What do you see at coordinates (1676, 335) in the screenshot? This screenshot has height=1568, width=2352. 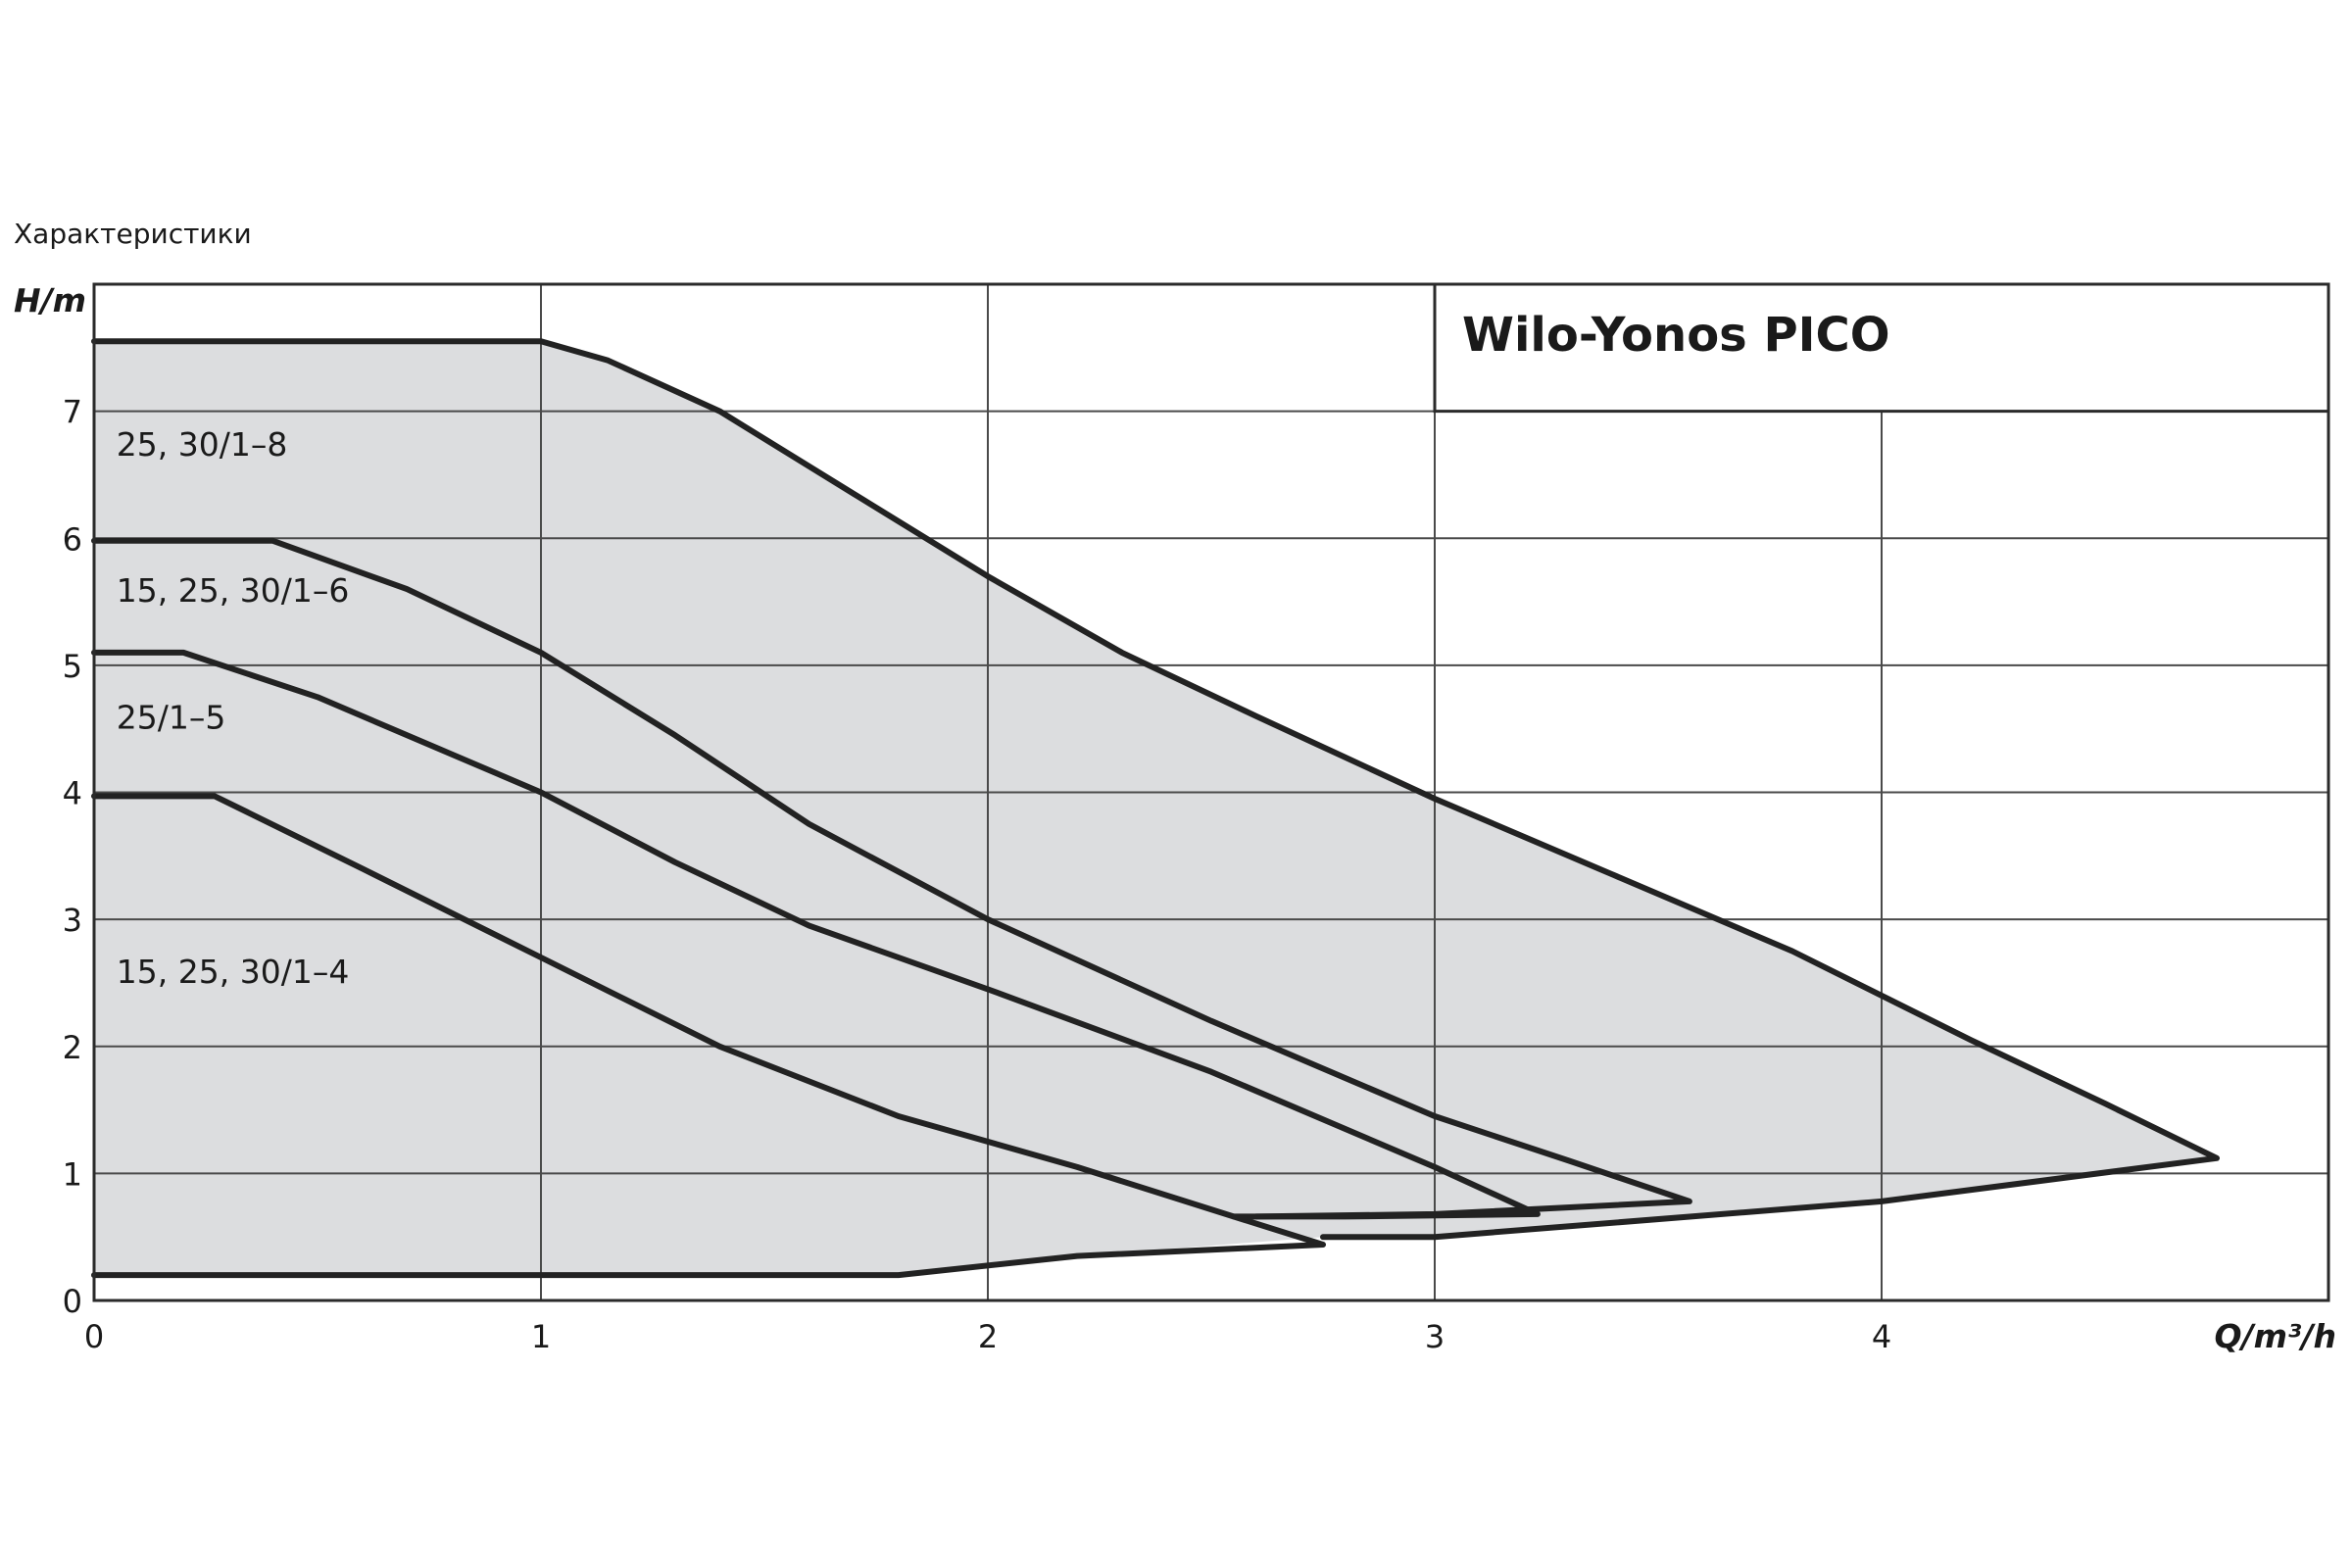 I see `chart-title: Wilo-Yonos PICO` at bounding box center [1676, 335].